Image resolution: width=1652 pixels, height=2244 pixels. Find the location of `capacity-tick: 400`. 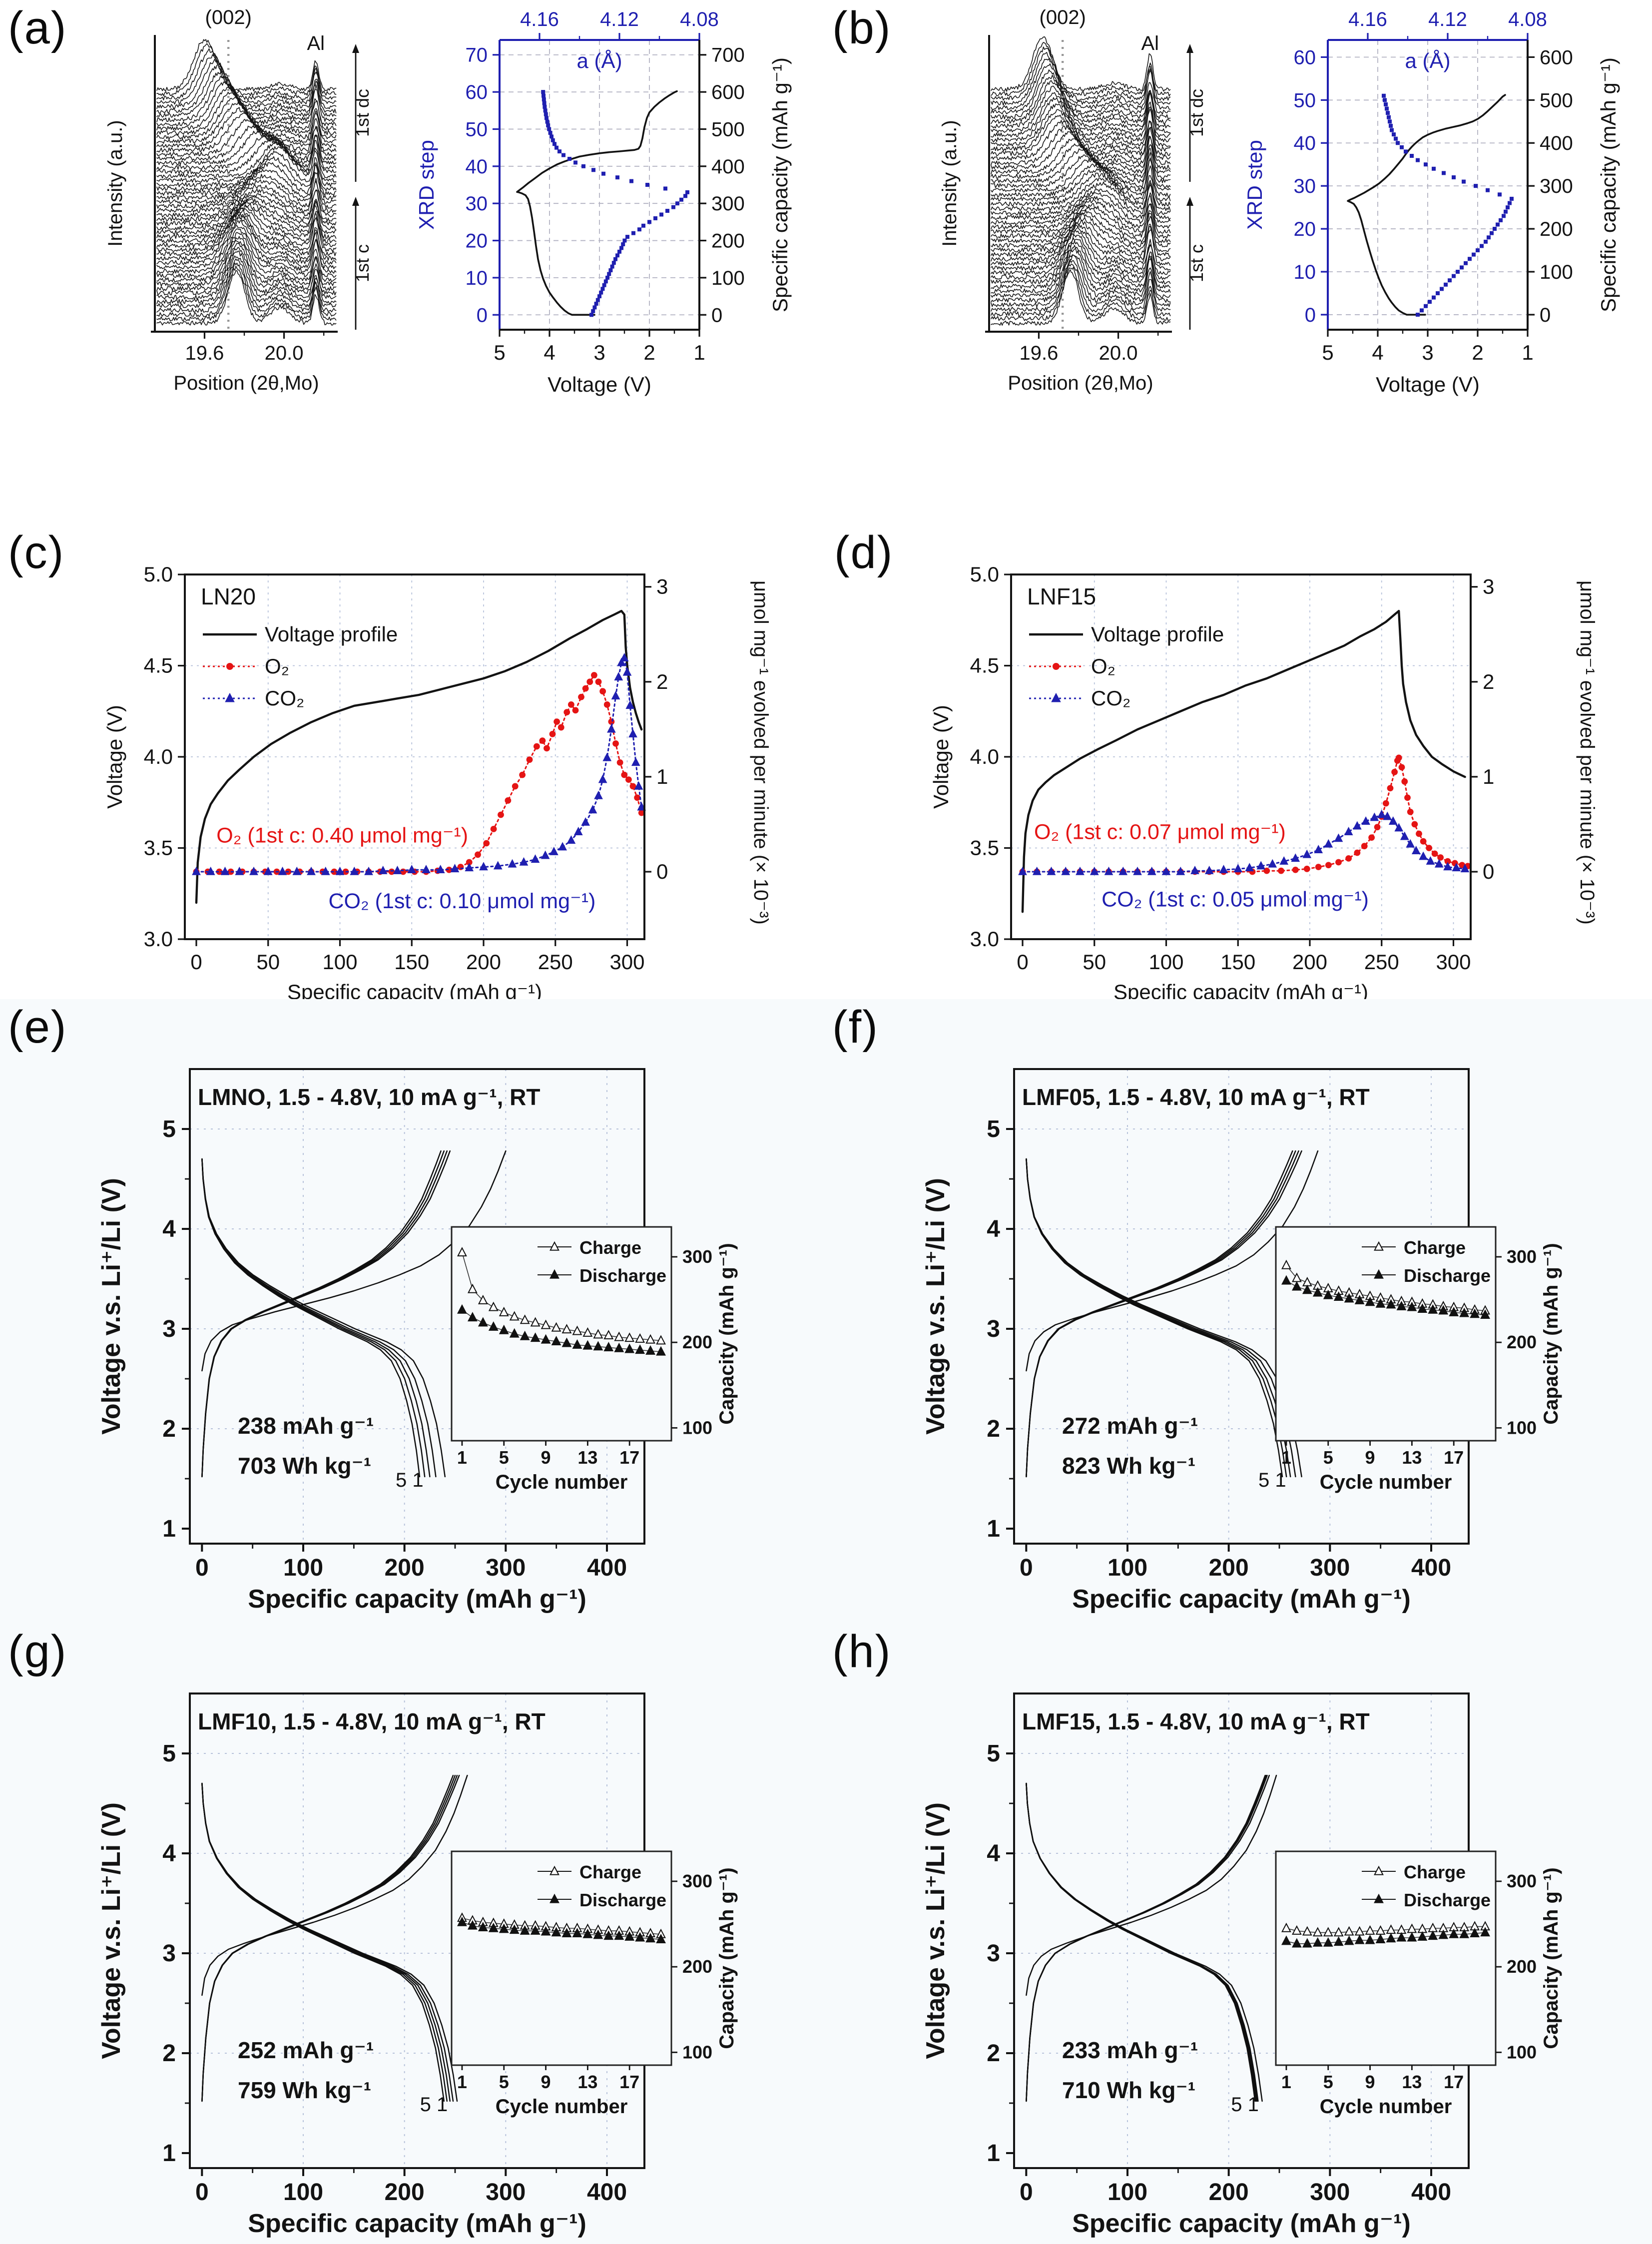

capacity-tick: 400 is located at coordinates (728, 167).